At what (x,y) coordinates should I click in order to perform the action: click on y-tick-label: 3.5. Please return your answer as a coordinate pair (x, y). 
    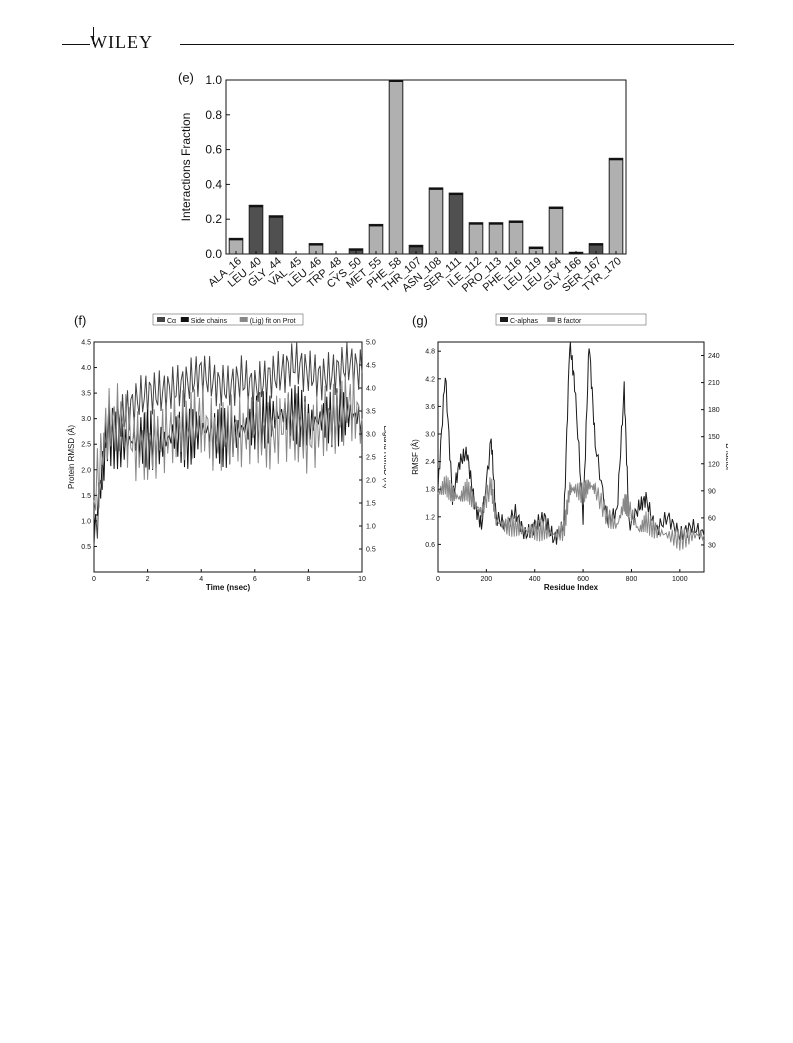
    Looking at the image, I should click on (86, 394).